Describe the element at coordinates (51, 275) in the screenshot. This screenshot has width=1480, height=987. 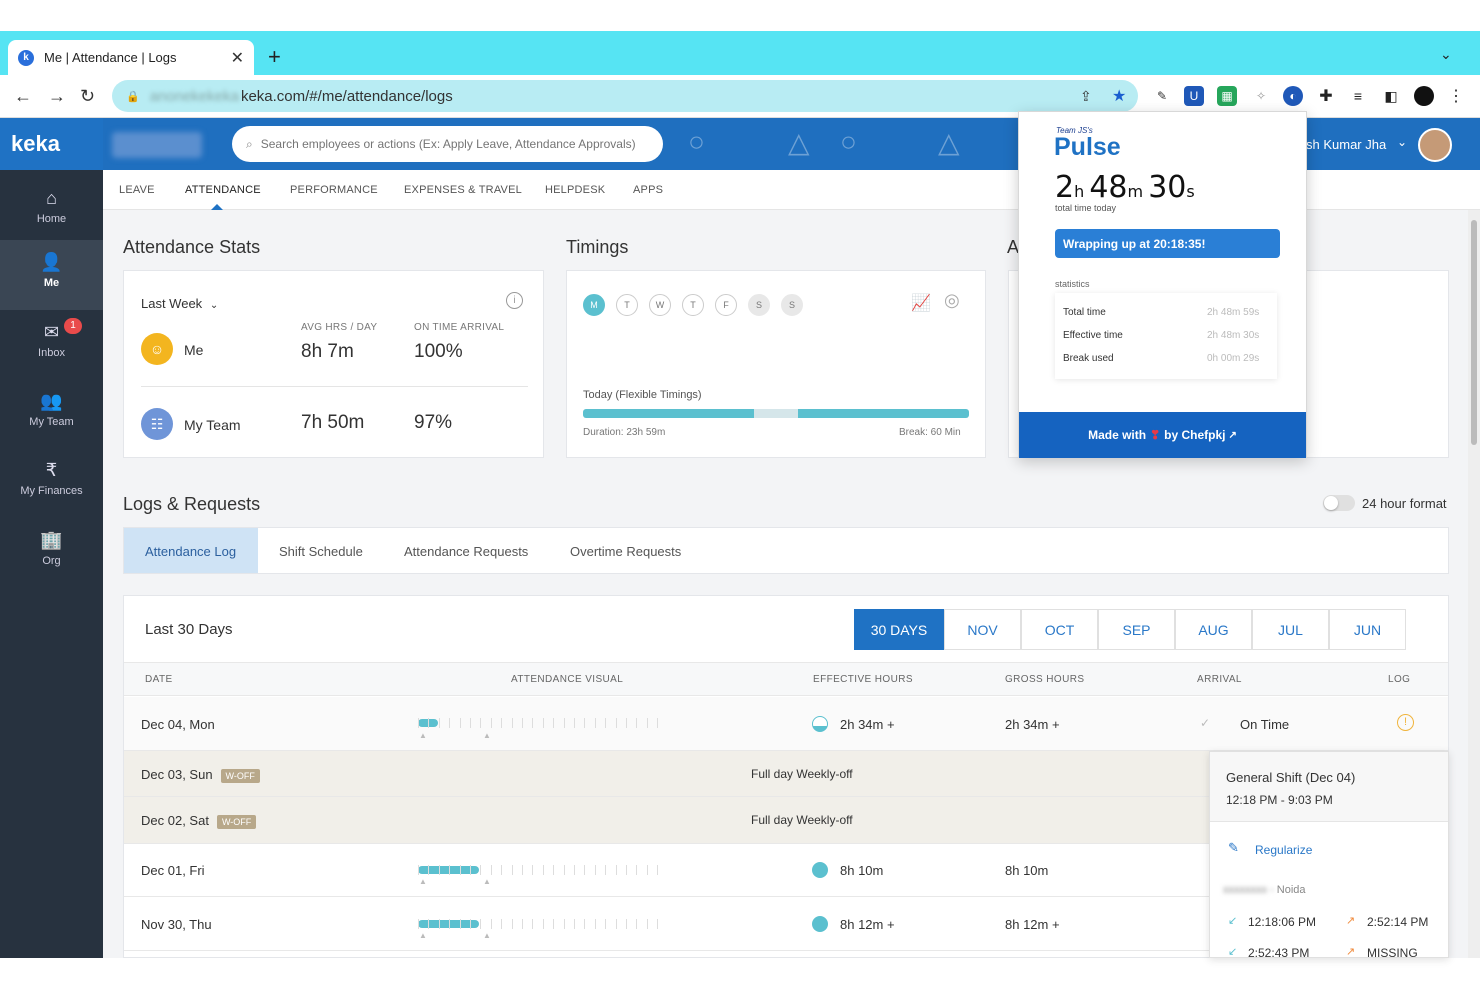
I see `sidebar-item-me: 👤 Me` at that location.